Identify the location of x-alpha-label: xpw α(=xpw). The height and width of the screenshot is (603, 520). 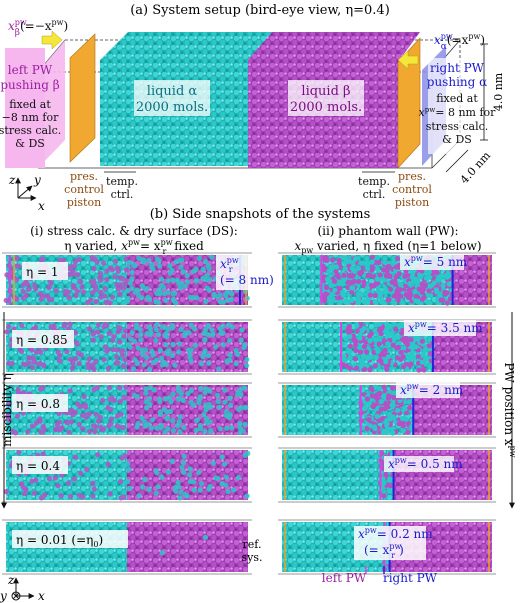
(459, 42).